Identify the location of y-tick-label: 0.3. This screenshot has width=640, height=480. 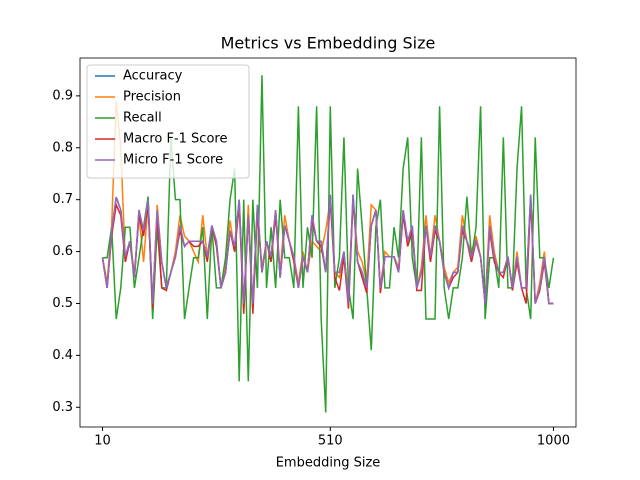
(62, 407).